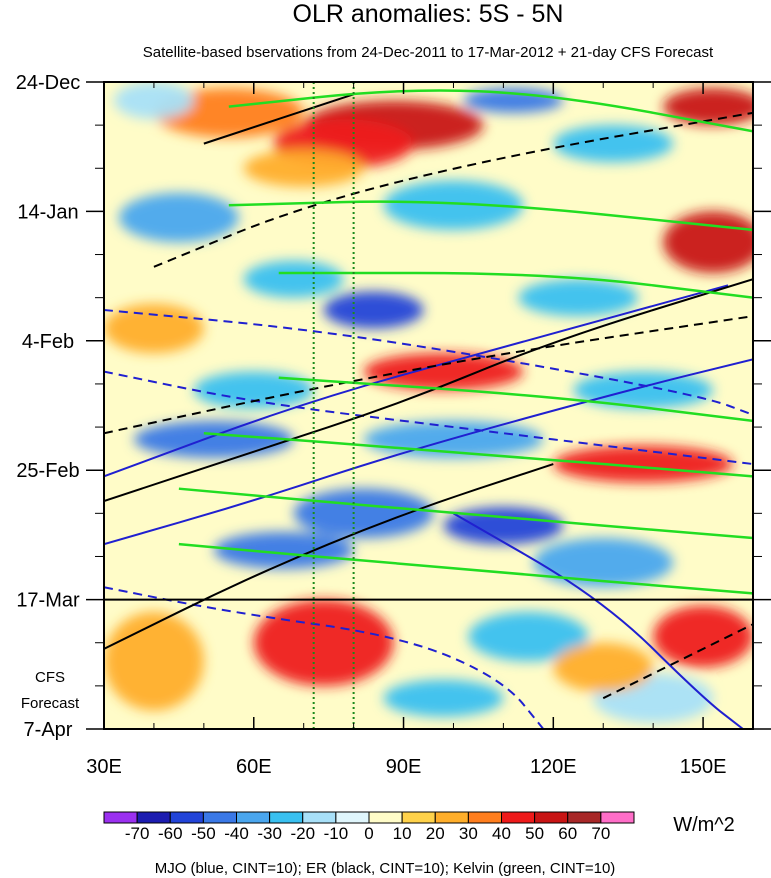 The width and height of the screenshot is (771, 878). What do you see at coordinates (236, 833) in the screenshot?
I see `colorbar-level-label: -40` at bounding box center [236, 833].